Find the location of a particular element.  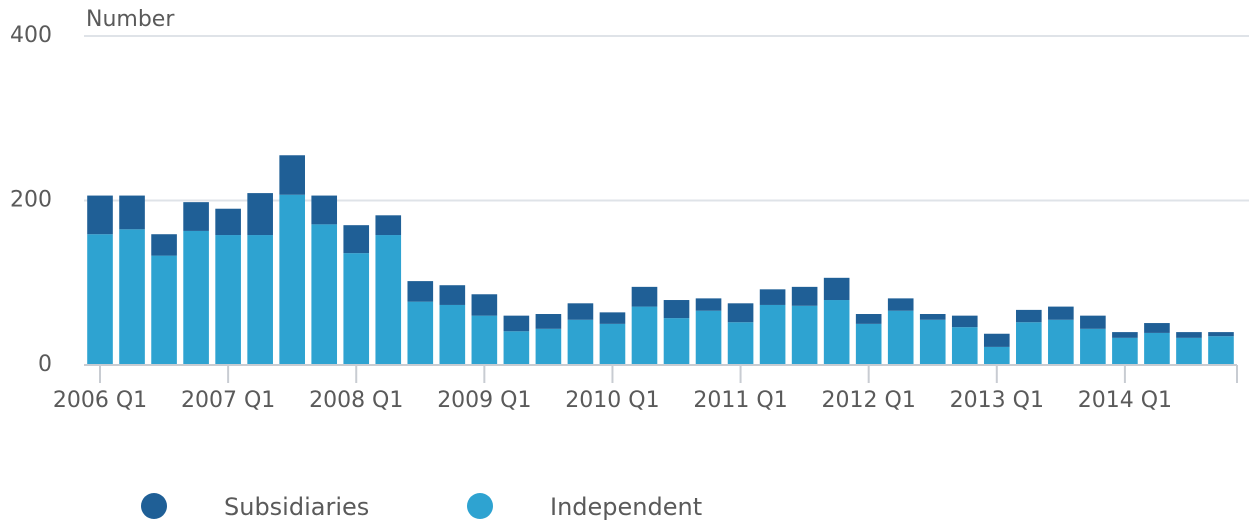

y-tick-label: 200 is located at coordinates (31, 200).